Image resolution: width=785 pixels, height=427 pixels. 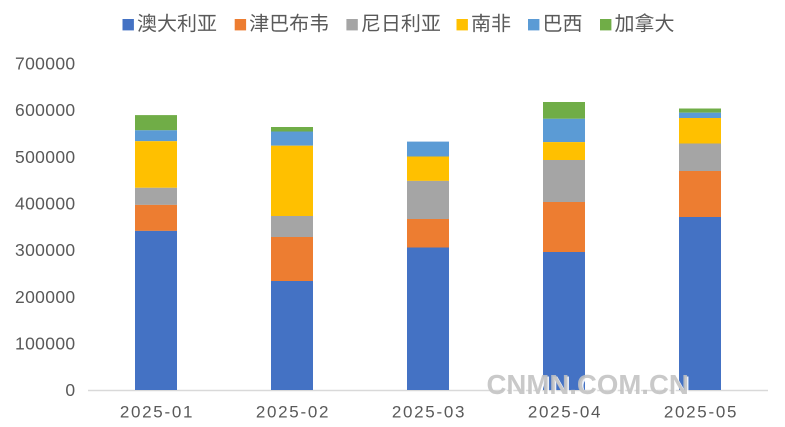 What do you see at coordinates (293, 411) in the screenshot?
I see `svg-text: 2025-02` at bounding box center [293, 411].